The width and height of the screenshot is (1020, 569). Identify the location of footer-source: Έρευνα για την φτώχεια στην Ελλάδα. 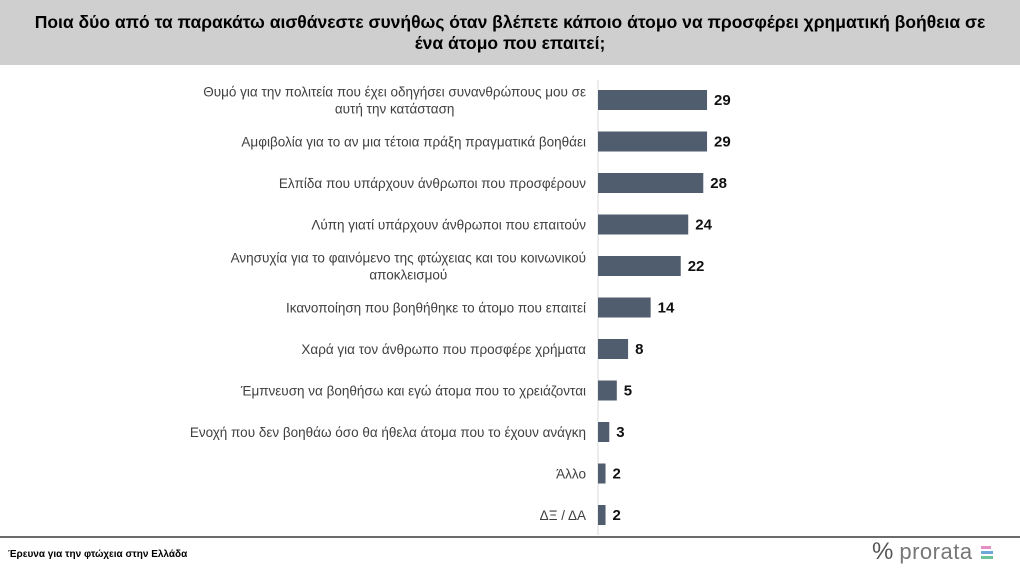
(98, 554).